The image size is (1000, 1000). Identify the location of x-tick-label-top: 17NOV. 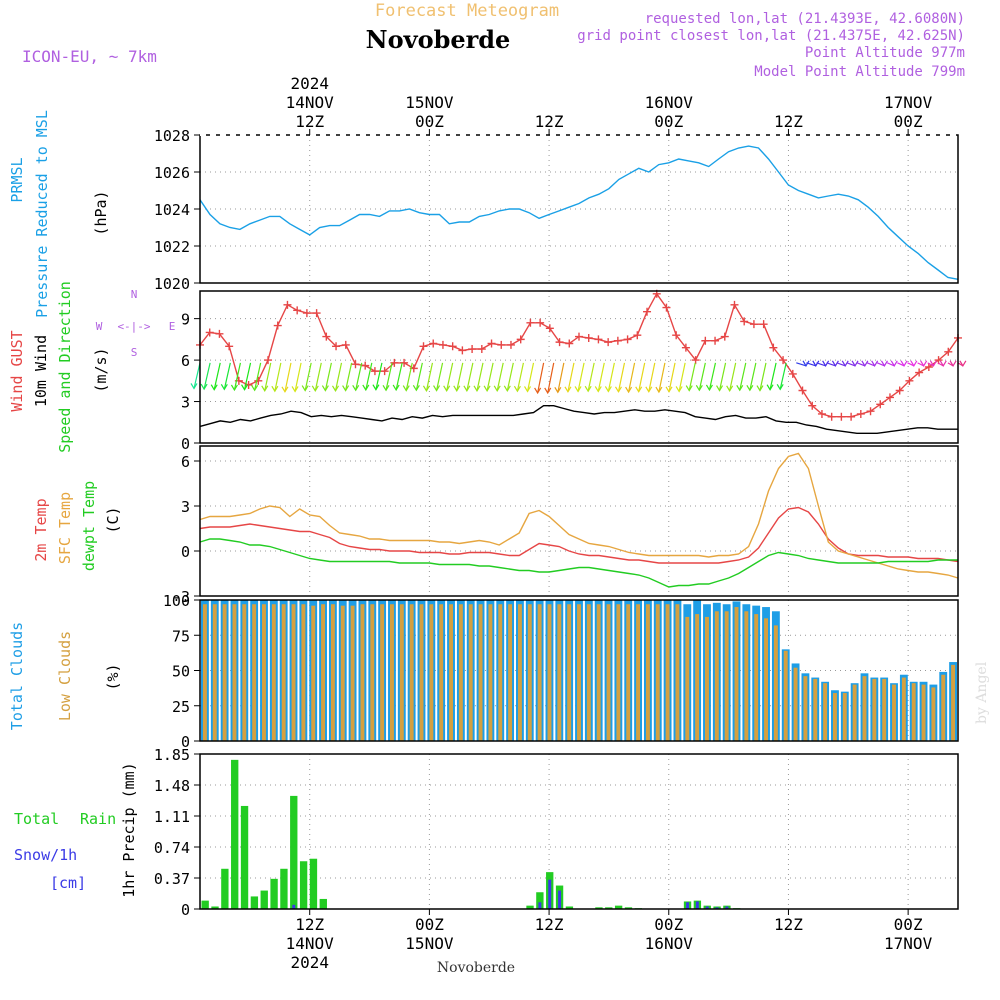
(908, 102).